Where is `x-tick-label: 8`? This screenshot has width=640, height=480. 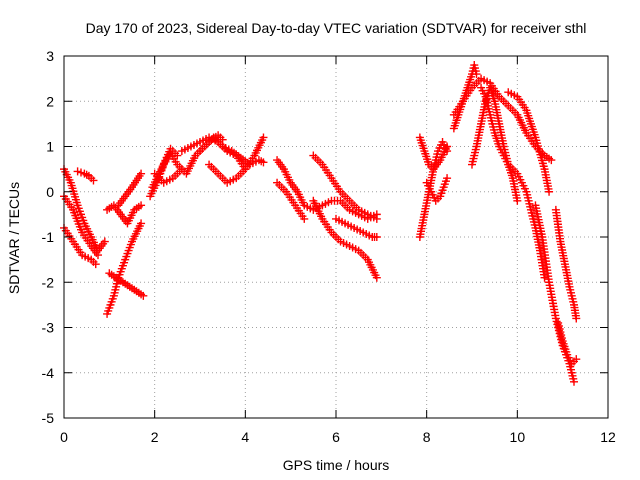 x-tick-label: 8 is located at coordinates (427, 437).